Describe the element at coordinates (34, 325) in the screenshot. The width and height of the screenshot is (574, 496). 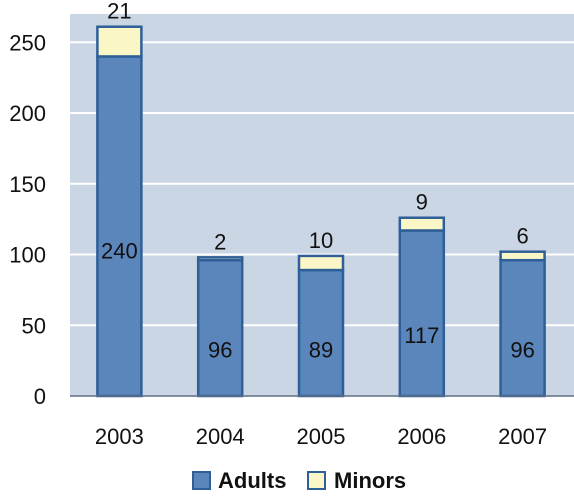
I see `y-tick-label-50: 50` at that location.